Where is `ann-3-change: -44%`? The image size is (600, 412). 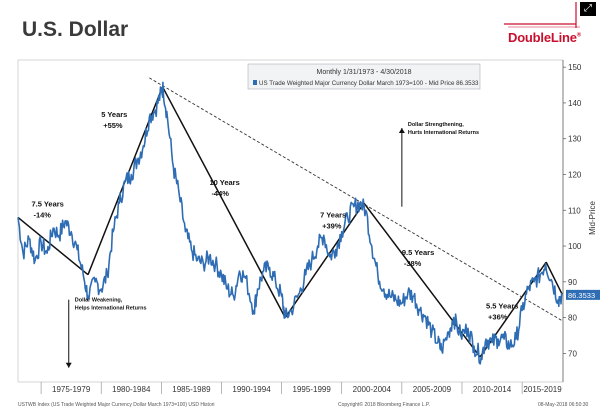 ann-3-change: -44% is located at coordinates (220, 193).